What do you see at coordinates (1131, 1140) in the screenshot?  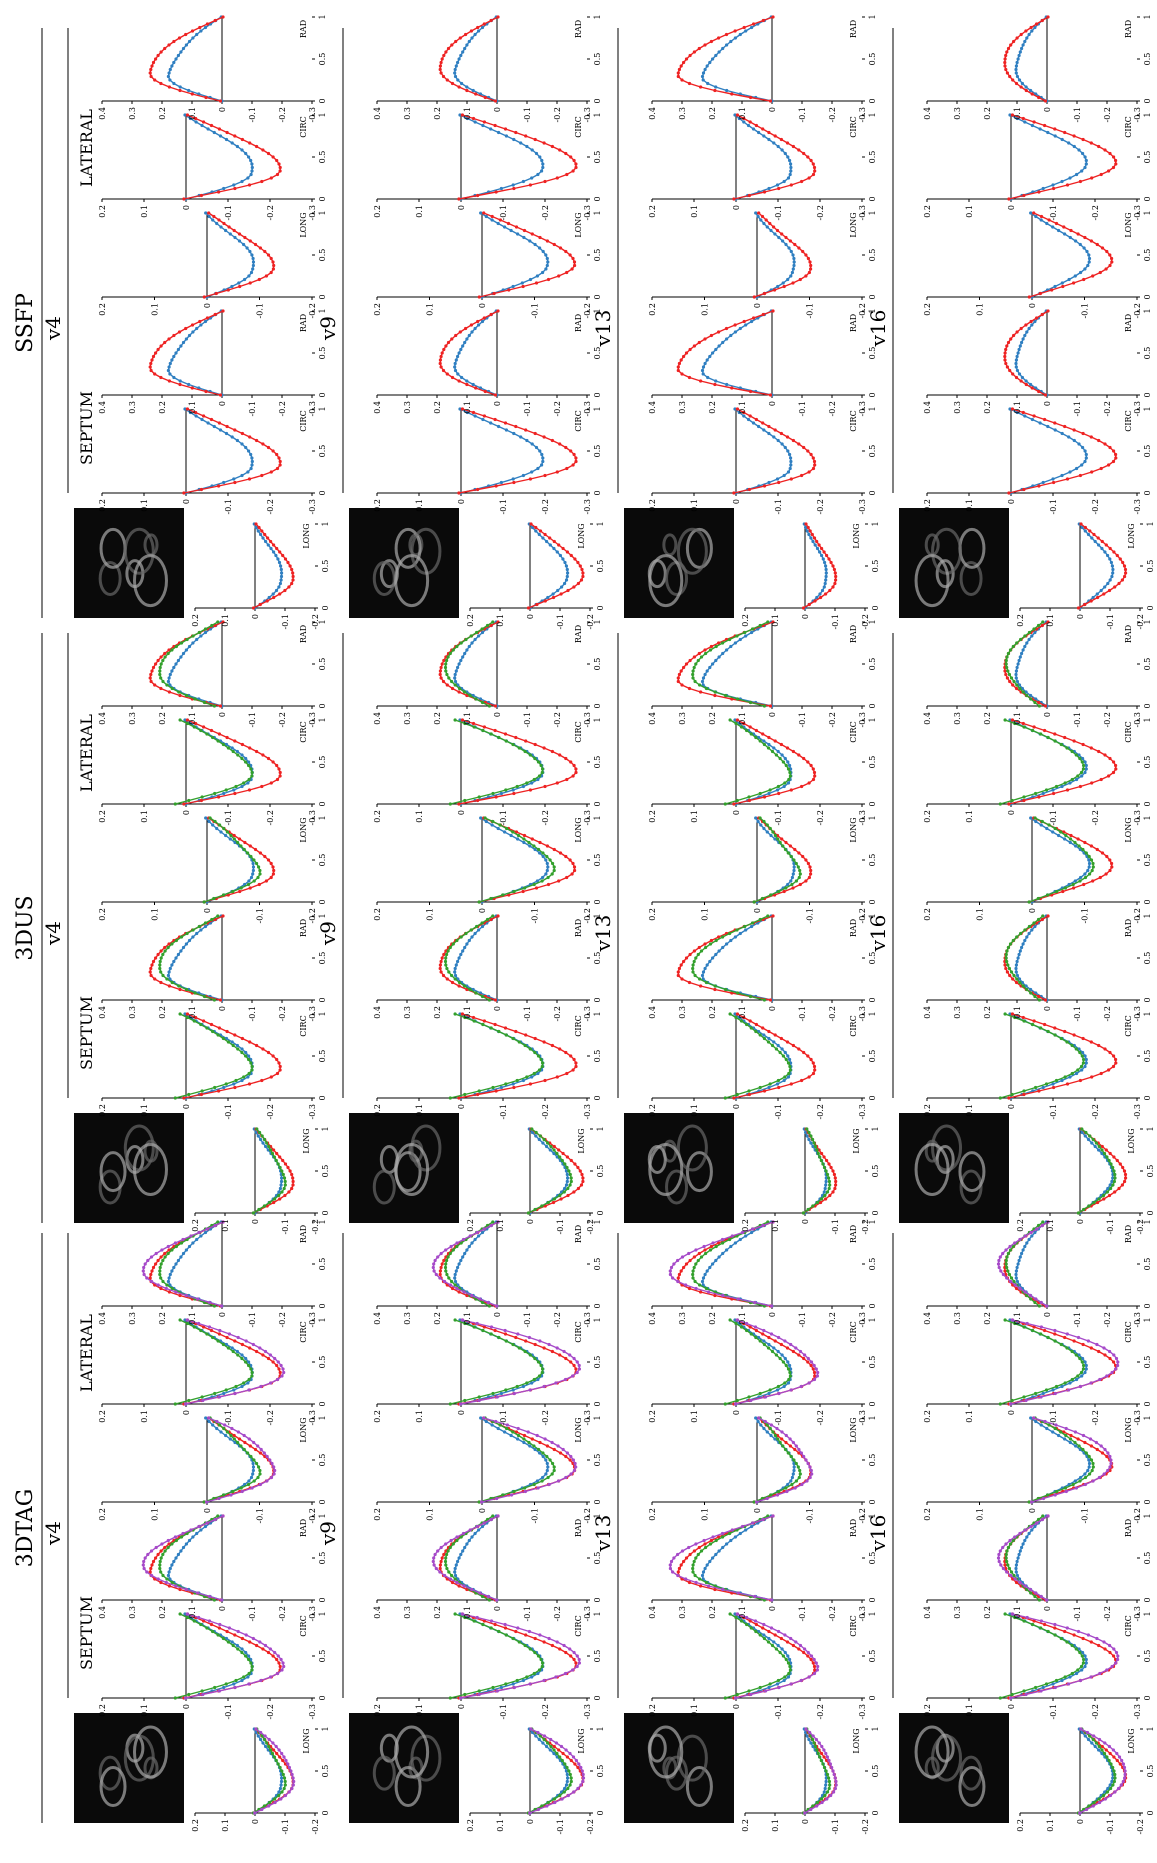 I see `panel-label: LONG` at bounding box center [1131, 1140].